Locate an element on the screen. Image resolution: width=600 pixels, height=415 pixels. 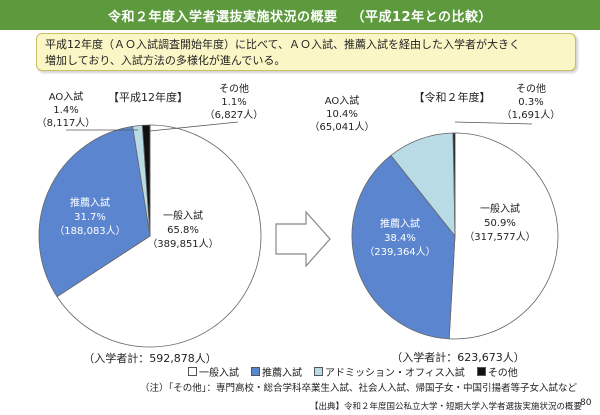
summary-line-2: 増加しており、入試方法の多様化が進んでいる。 is located at coordinates (165, 60).